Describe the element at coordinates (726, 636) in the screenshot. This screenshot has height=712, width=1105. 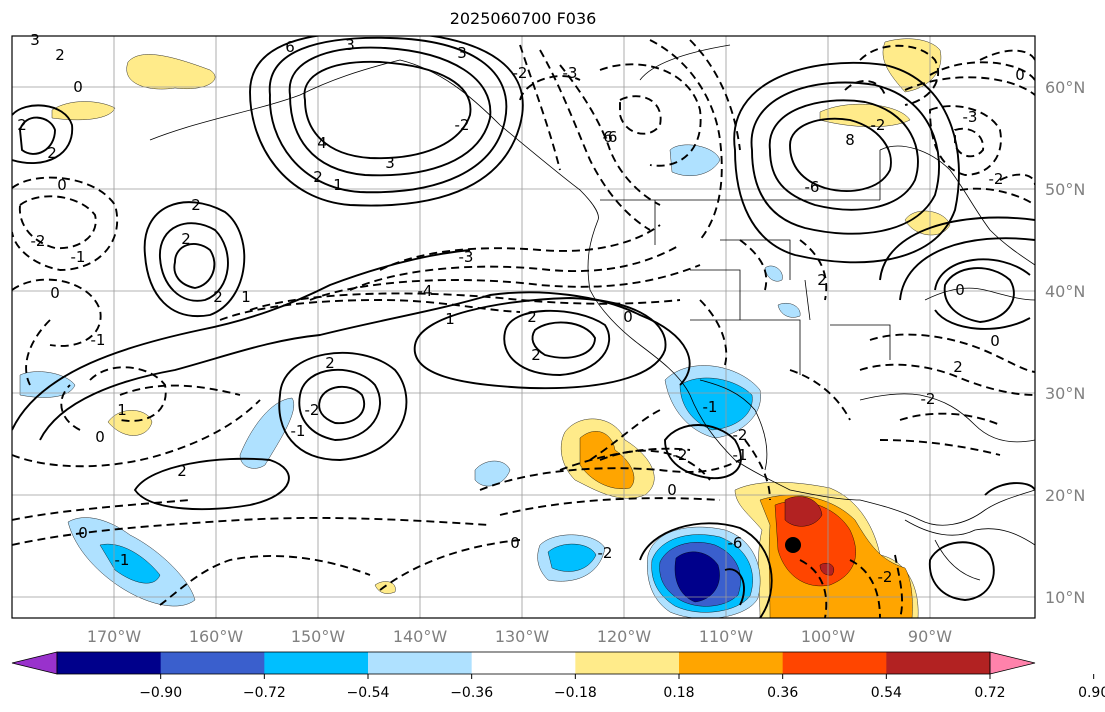
I see `longitude-tick-label: 110°W` at that location.